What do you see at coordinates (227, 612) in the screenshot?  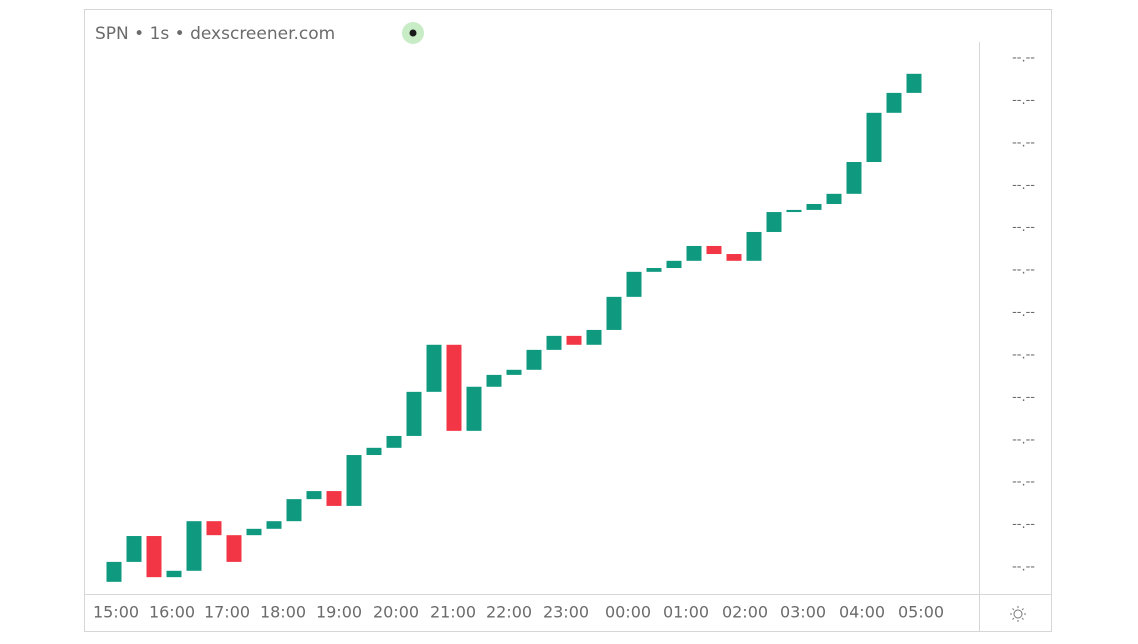 I see `x-tick-label: 17:00` at bounding box center [227, 612].